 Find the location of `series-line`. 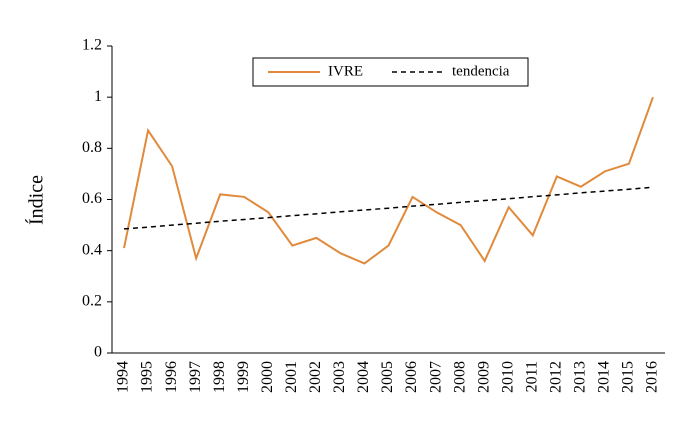

series-line is located at coordinates (388, 208).